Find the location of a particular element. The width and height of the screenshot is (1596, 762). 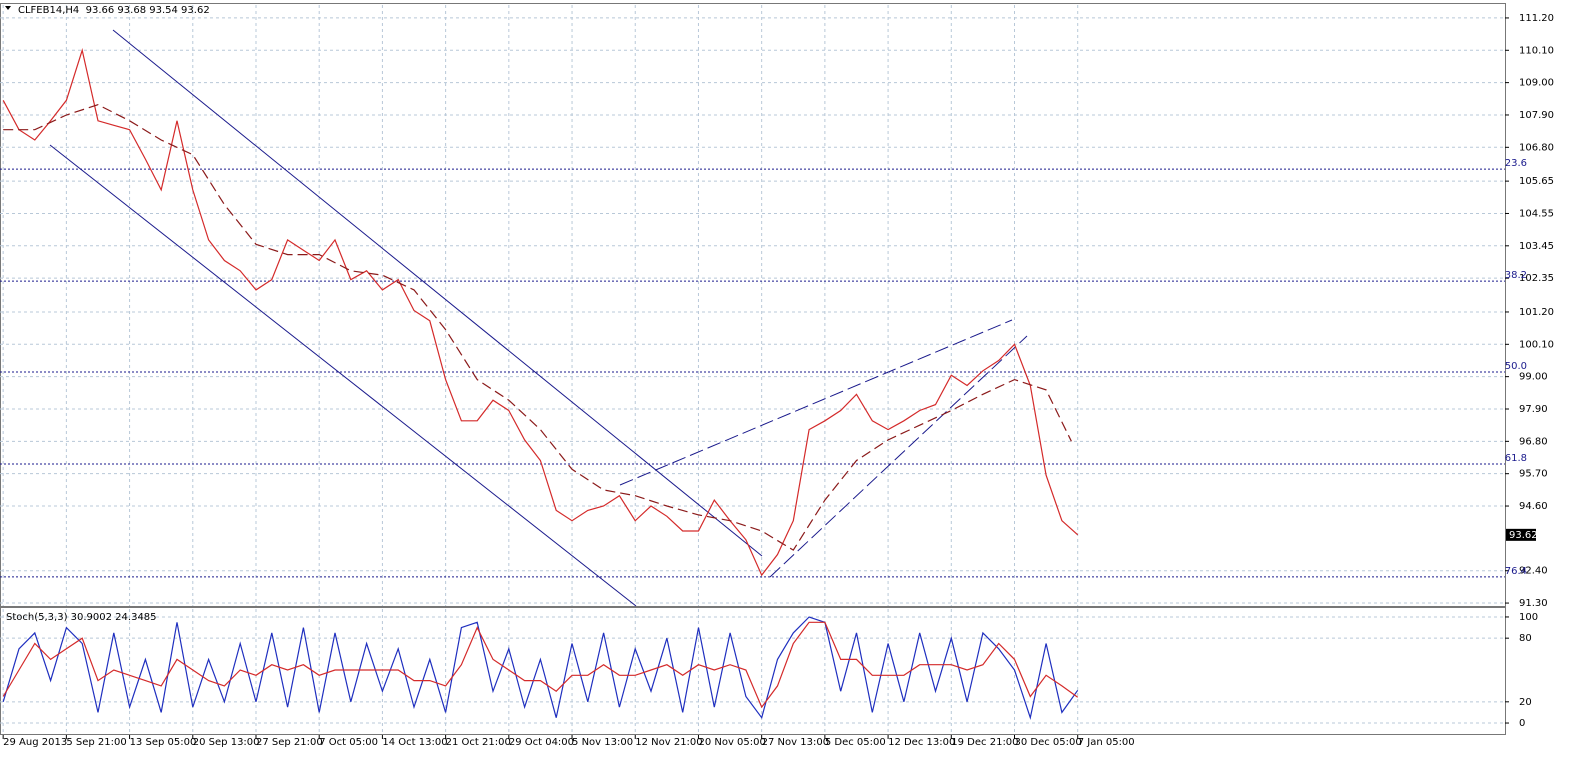

y-tick-label: 105.65 is located at coordinates (1536, 181).